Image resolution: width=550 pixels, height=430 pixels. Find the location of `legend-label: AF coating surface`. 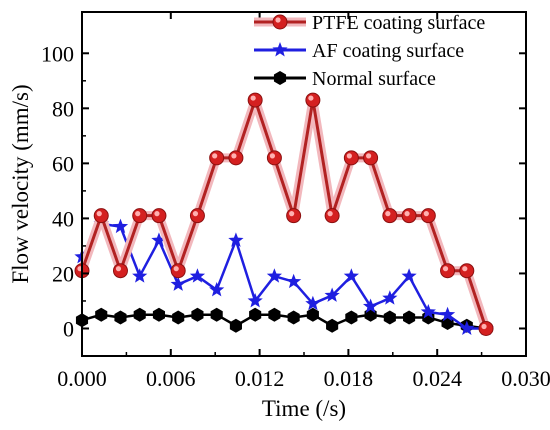

legend-label: AF coating surface is located at coordinates (388, 51).